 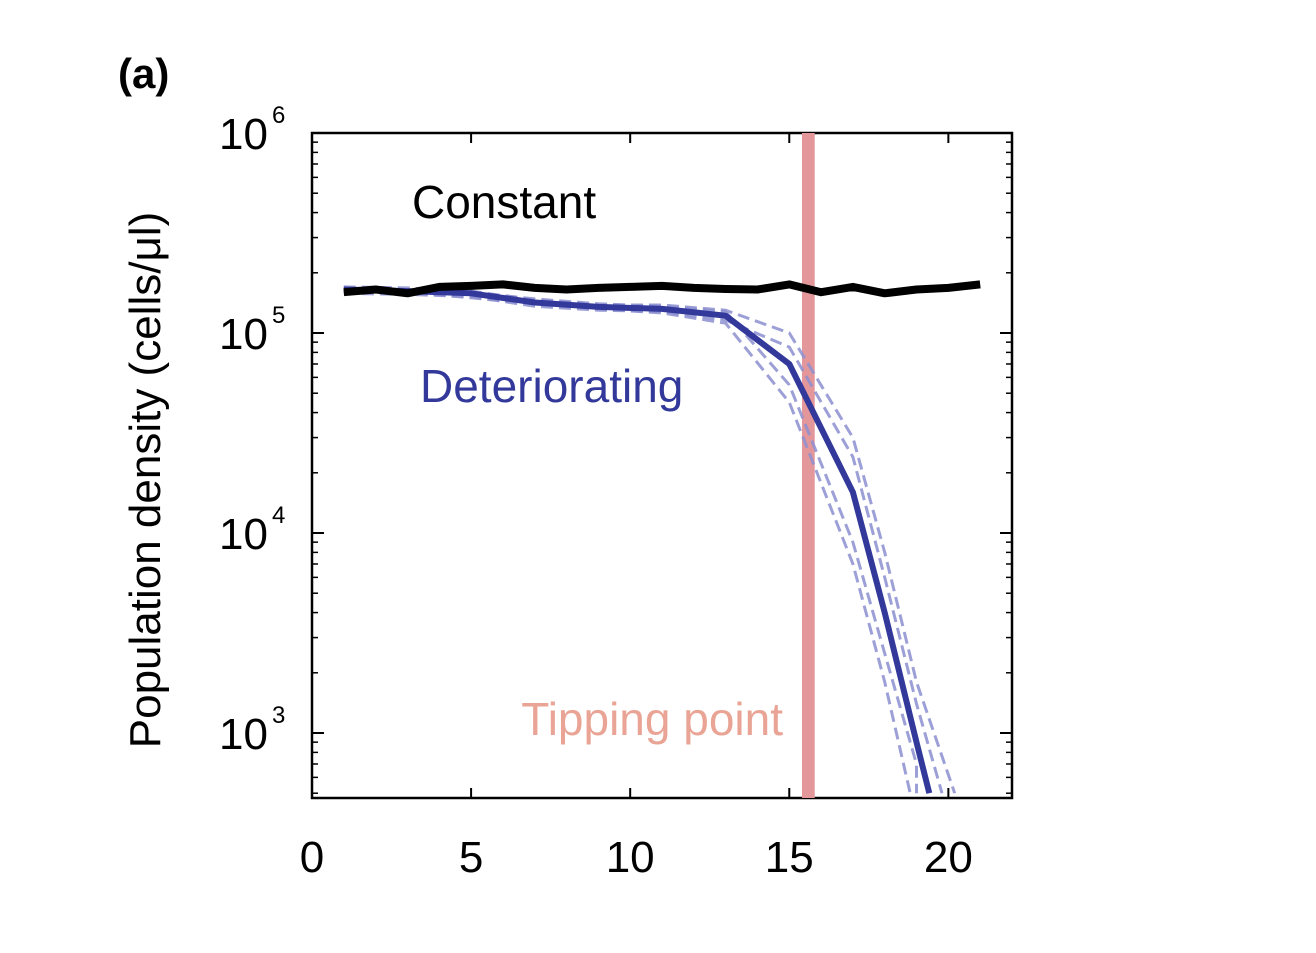 I want to click on series-line-constant, so click(x=662, y=289).